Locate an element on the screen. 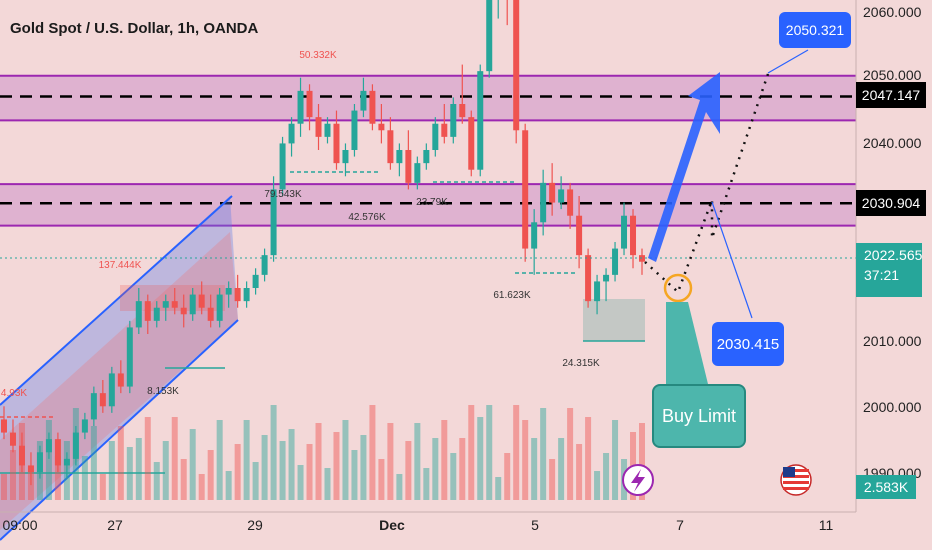 The image size is (932, 550). lower-resistance-zone is located at coordinates (428, 205).